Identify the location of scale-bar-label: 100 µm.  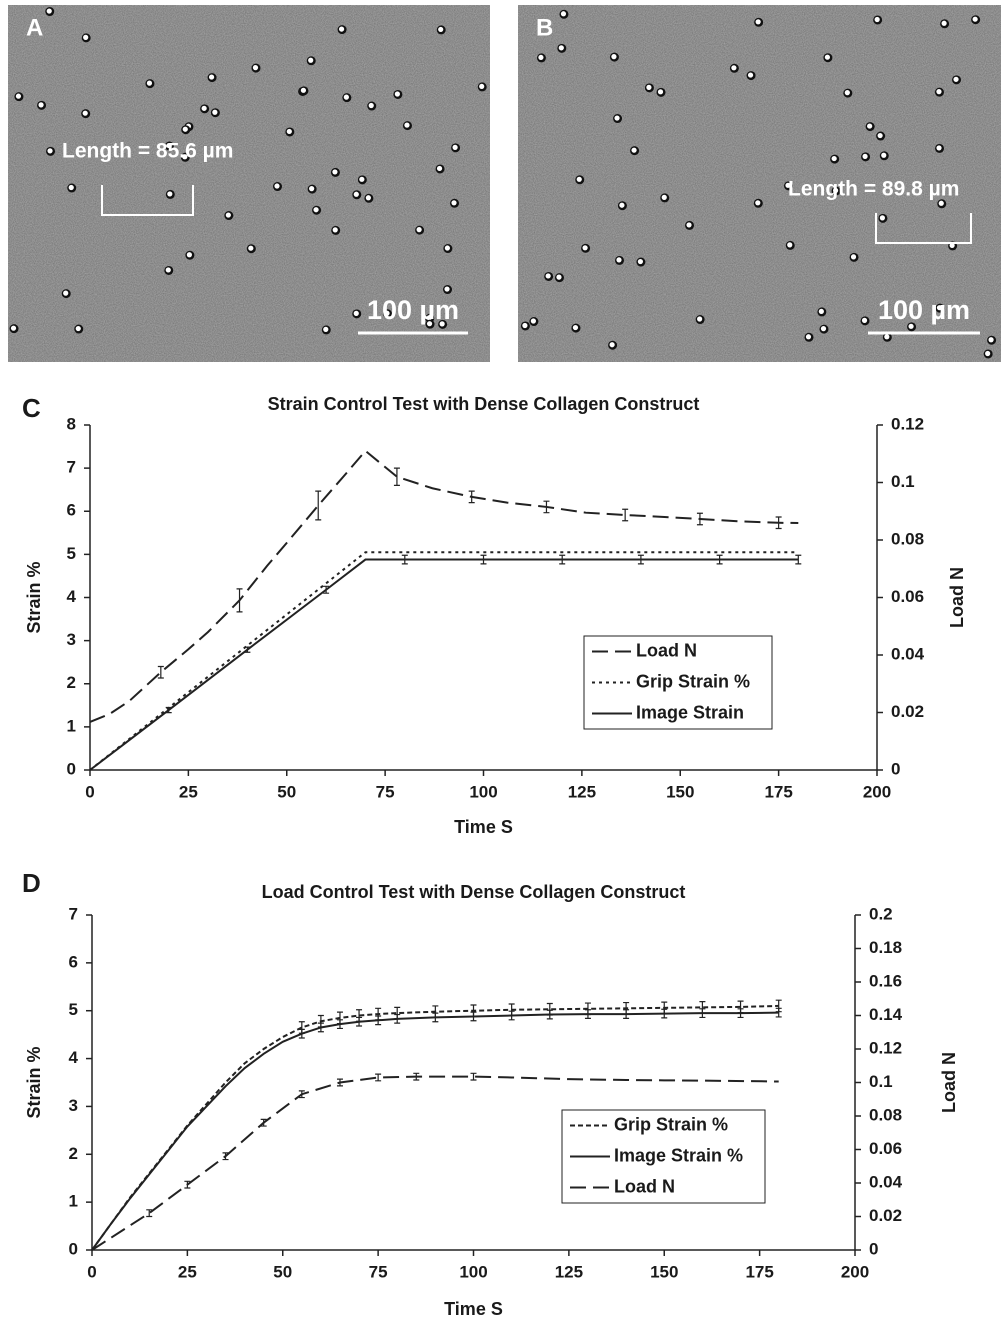
(924, 310).